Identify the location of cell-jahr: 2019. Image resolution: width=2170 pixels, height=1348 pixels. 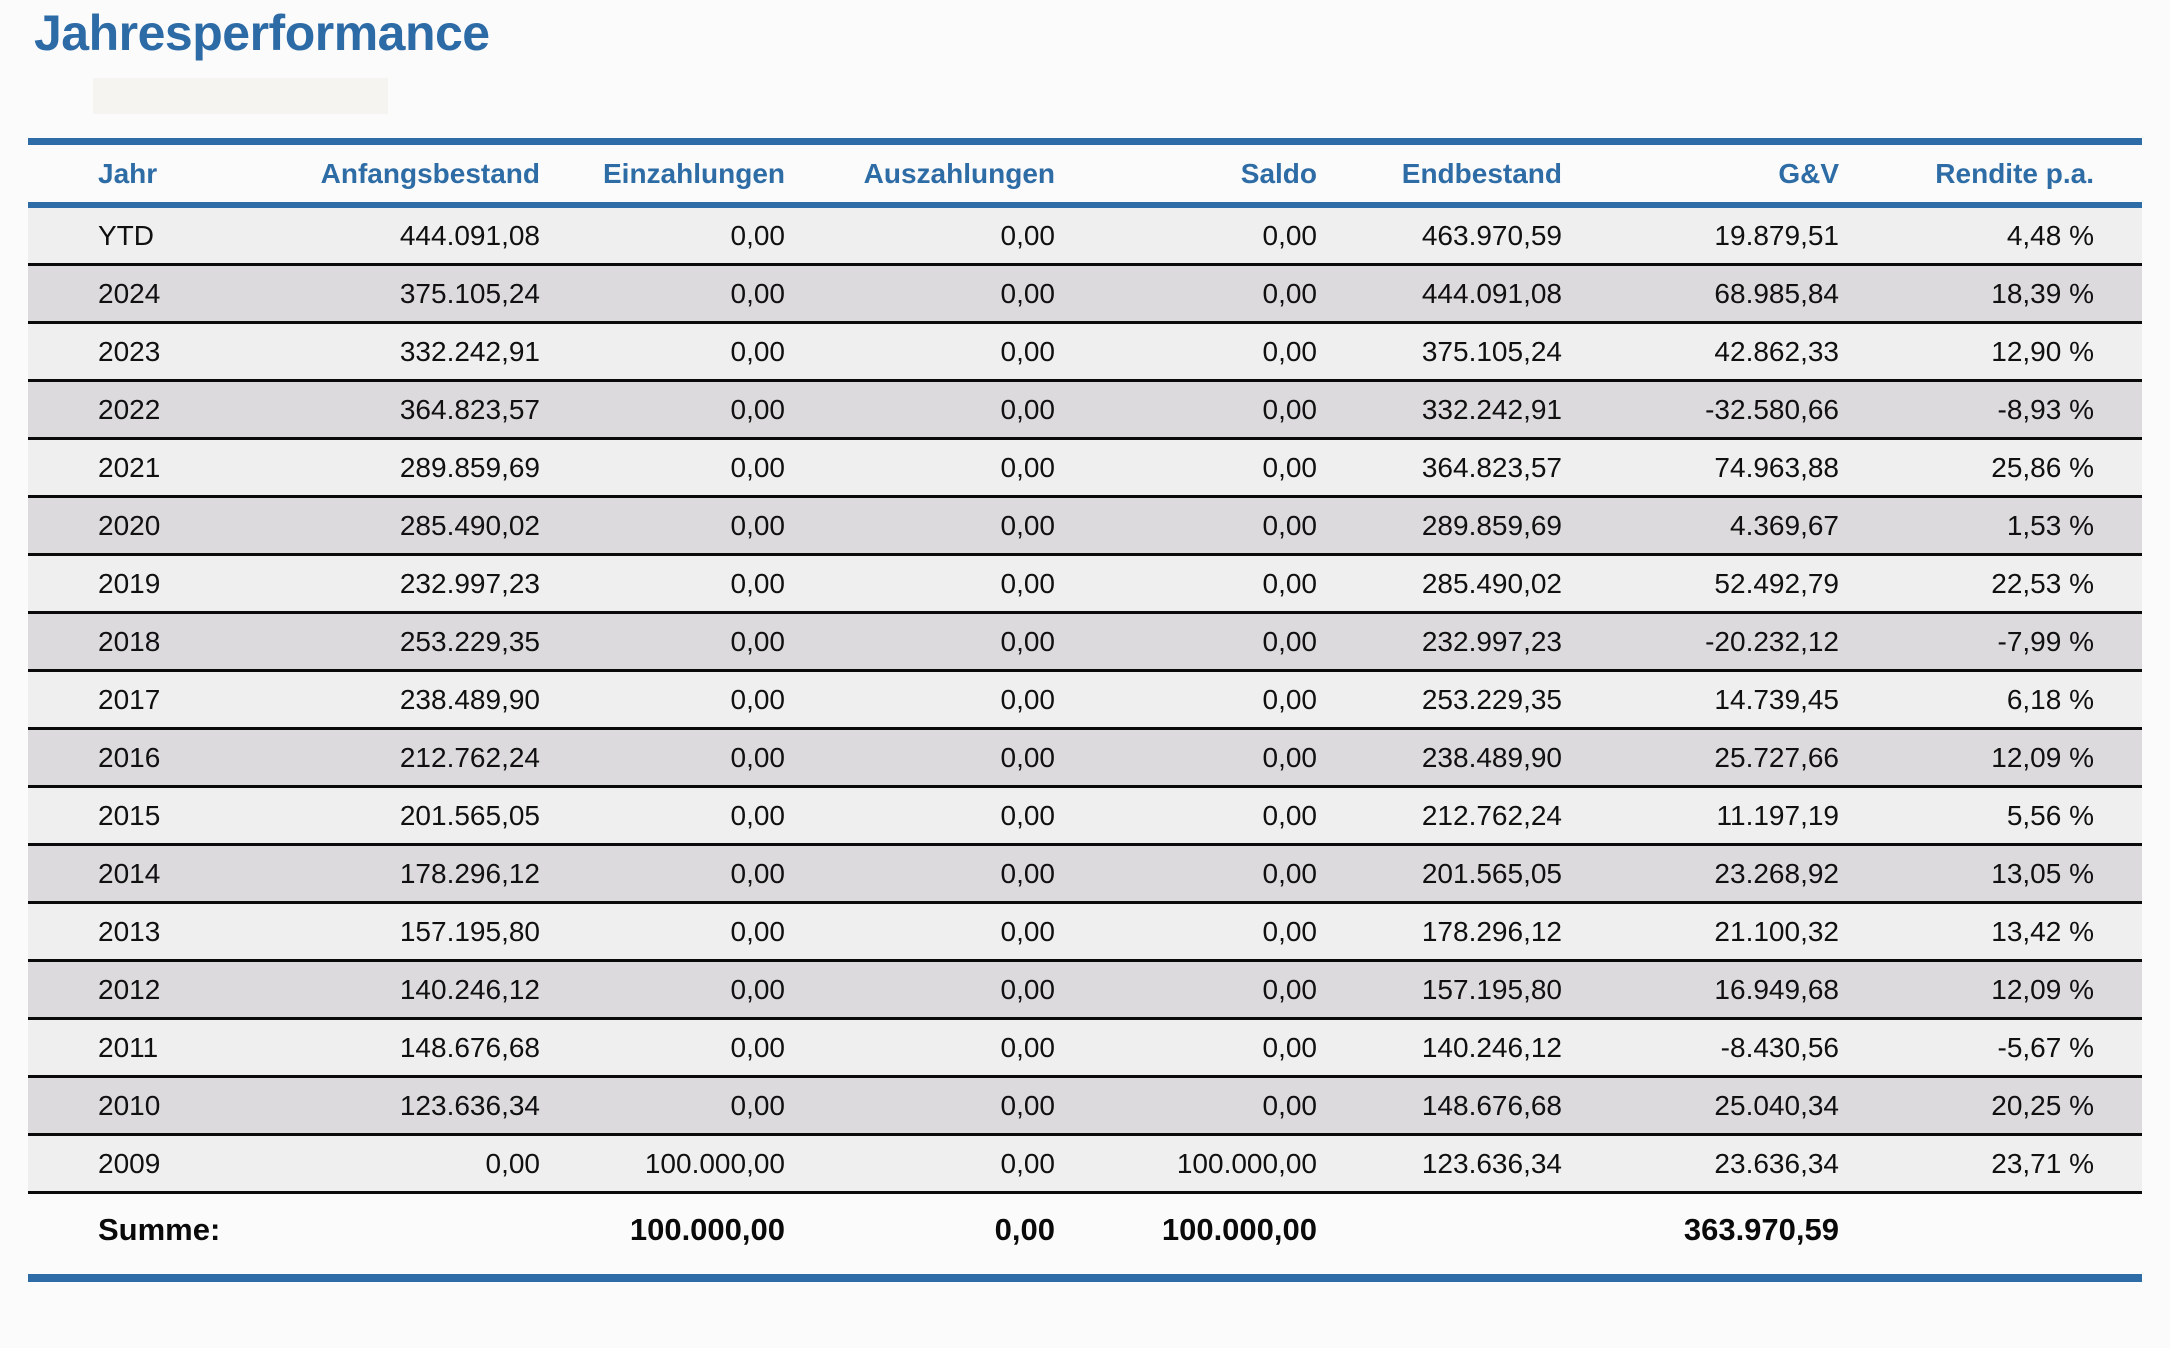
(128, 584).